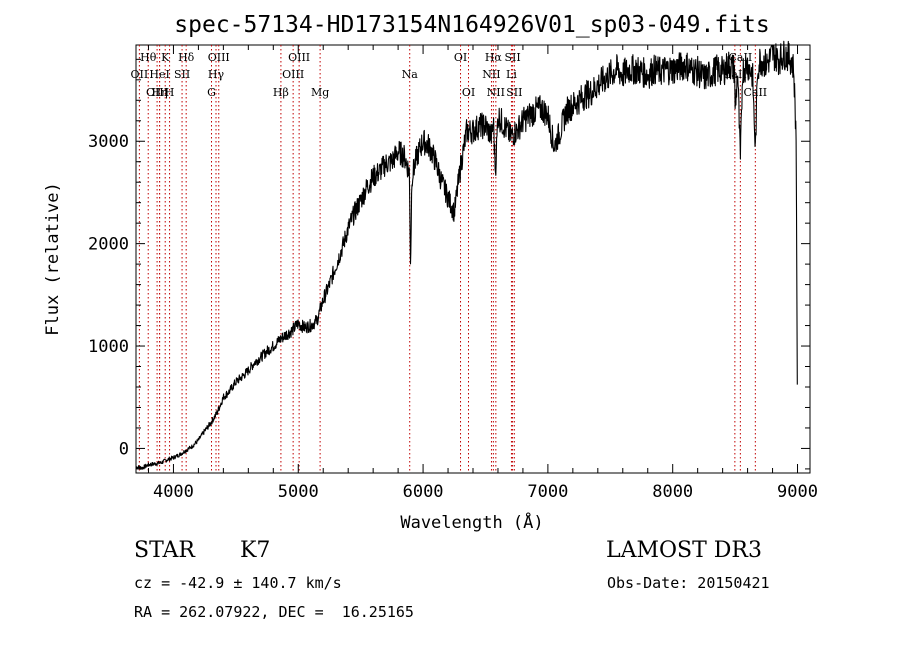  Describe the element at coordinates (797, 492) in the screenshot. I see `x-tick-label: 9000` at that location.